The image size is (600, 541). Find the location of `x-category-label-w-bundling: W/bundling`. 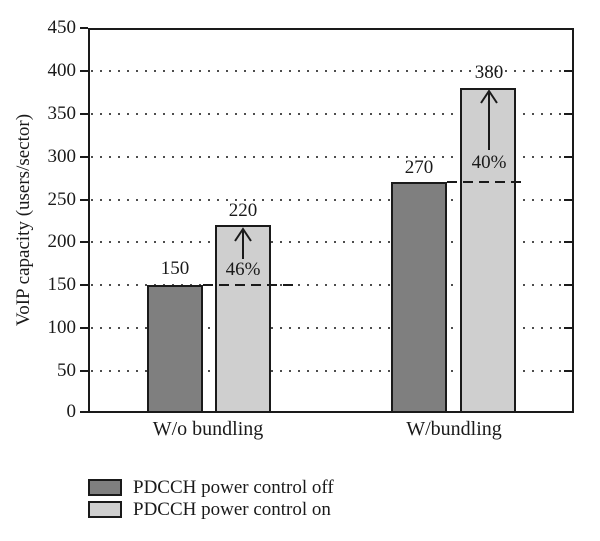

x-category-label-w-bundling: W/bundling is located at coordinates (454, 429).